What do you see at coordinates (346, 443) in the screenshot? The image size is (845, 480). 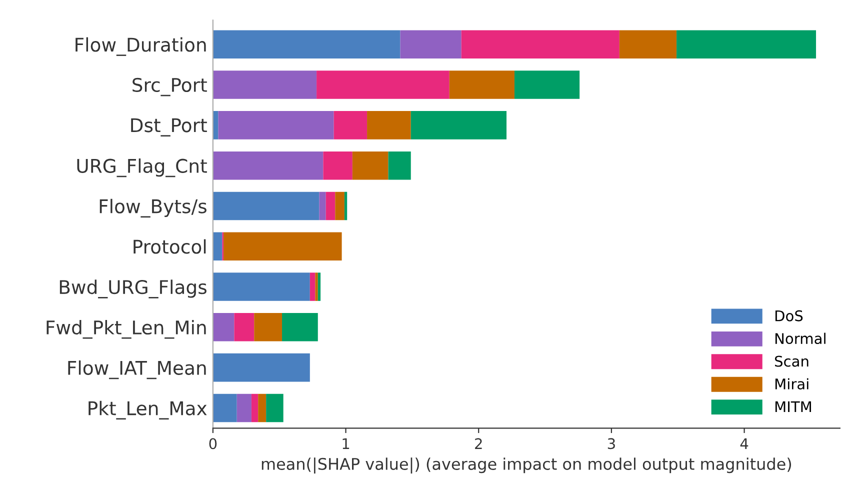 I see `x-tick-label: 1` at bounding box center [346, 443].